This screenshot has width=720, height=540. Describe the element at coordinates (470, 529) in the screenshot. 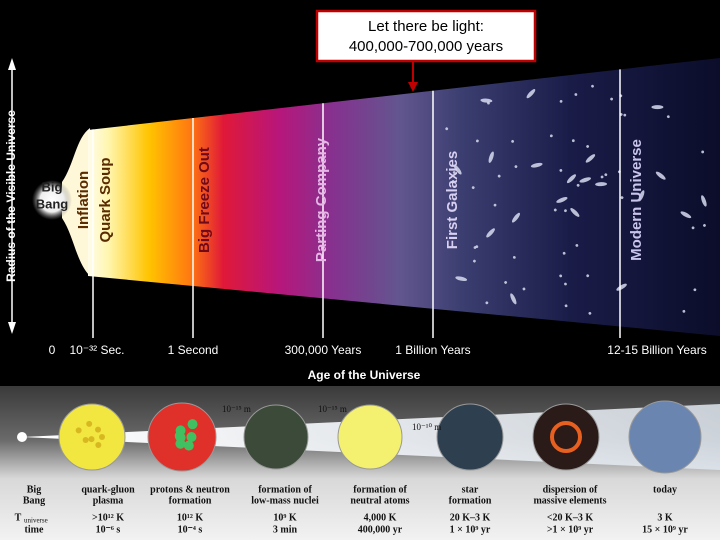

I see `column-time: 1 × 10⁹ yr` at that location.